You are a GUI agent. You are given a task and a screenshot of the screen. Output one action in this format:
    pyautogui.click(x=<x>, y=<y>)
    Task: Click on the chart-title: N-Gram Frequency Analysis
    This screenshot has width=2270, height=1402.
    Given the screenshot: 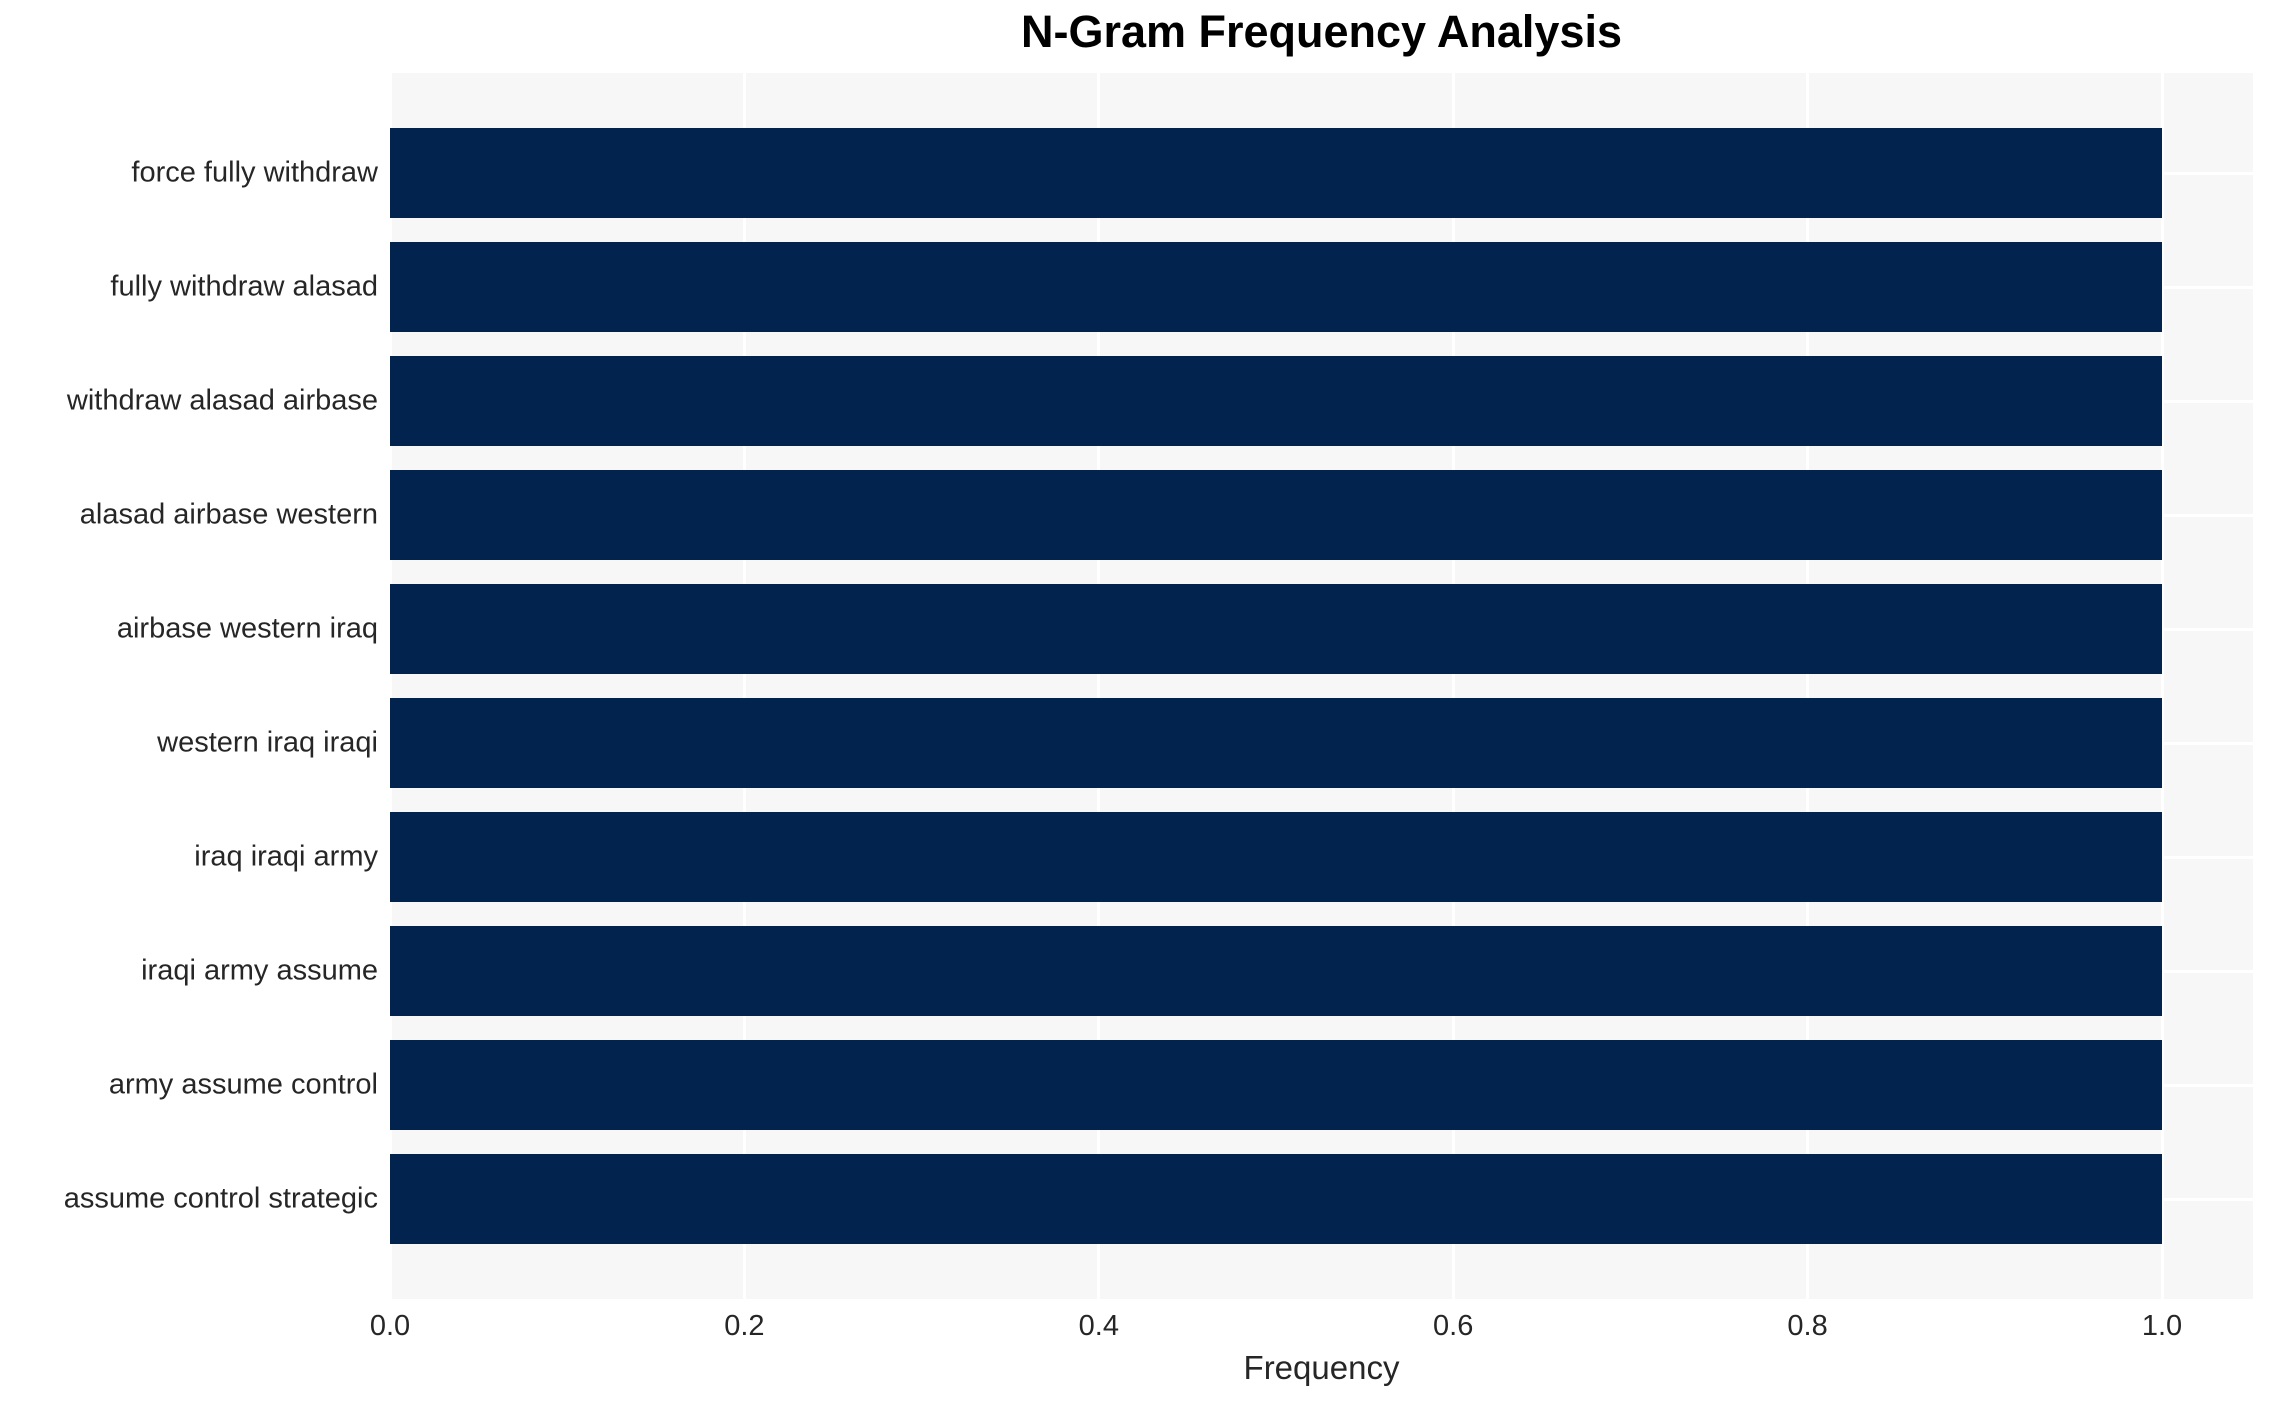 What is the action you would take?
    pyautogui.click(x=1321, y=31)
    